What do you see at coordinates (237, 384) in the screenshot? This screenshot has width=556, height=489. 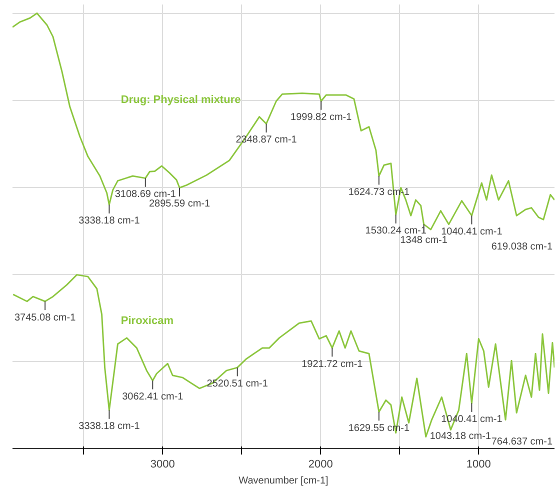 I see `annotation: 2520.51 cm-1` at bounding box center [237, 384].